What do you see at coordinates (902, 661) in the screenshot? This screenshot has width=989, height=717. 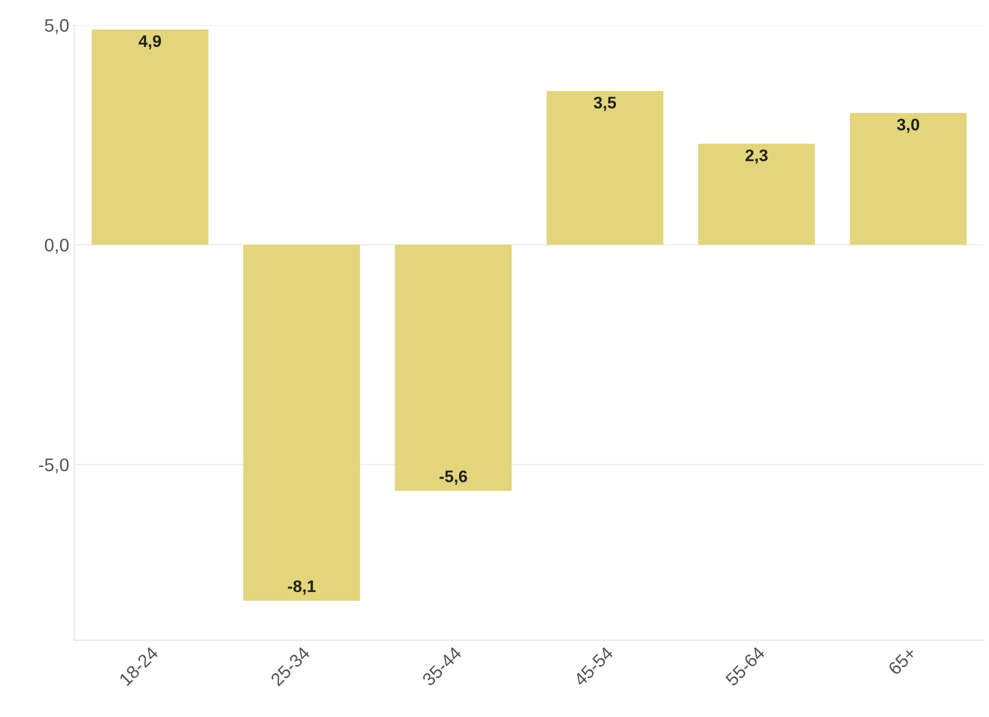 I see `x-tick-label: 65+` at bounding box center [902, 661].